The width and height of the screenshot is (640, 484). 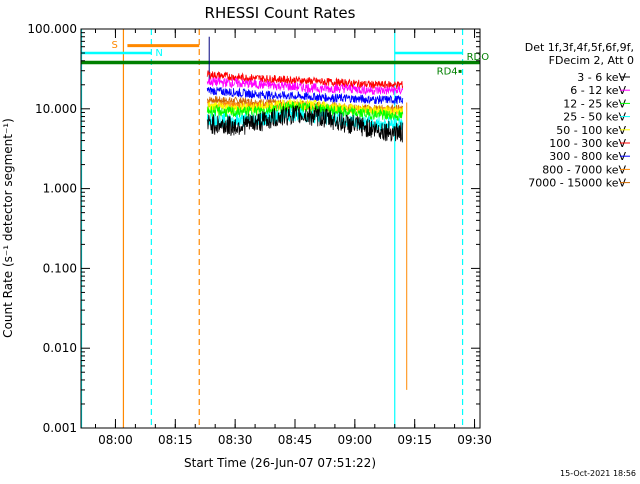 I want to click on y-tick-label-1: 0.010, so click(x=60, y=348).